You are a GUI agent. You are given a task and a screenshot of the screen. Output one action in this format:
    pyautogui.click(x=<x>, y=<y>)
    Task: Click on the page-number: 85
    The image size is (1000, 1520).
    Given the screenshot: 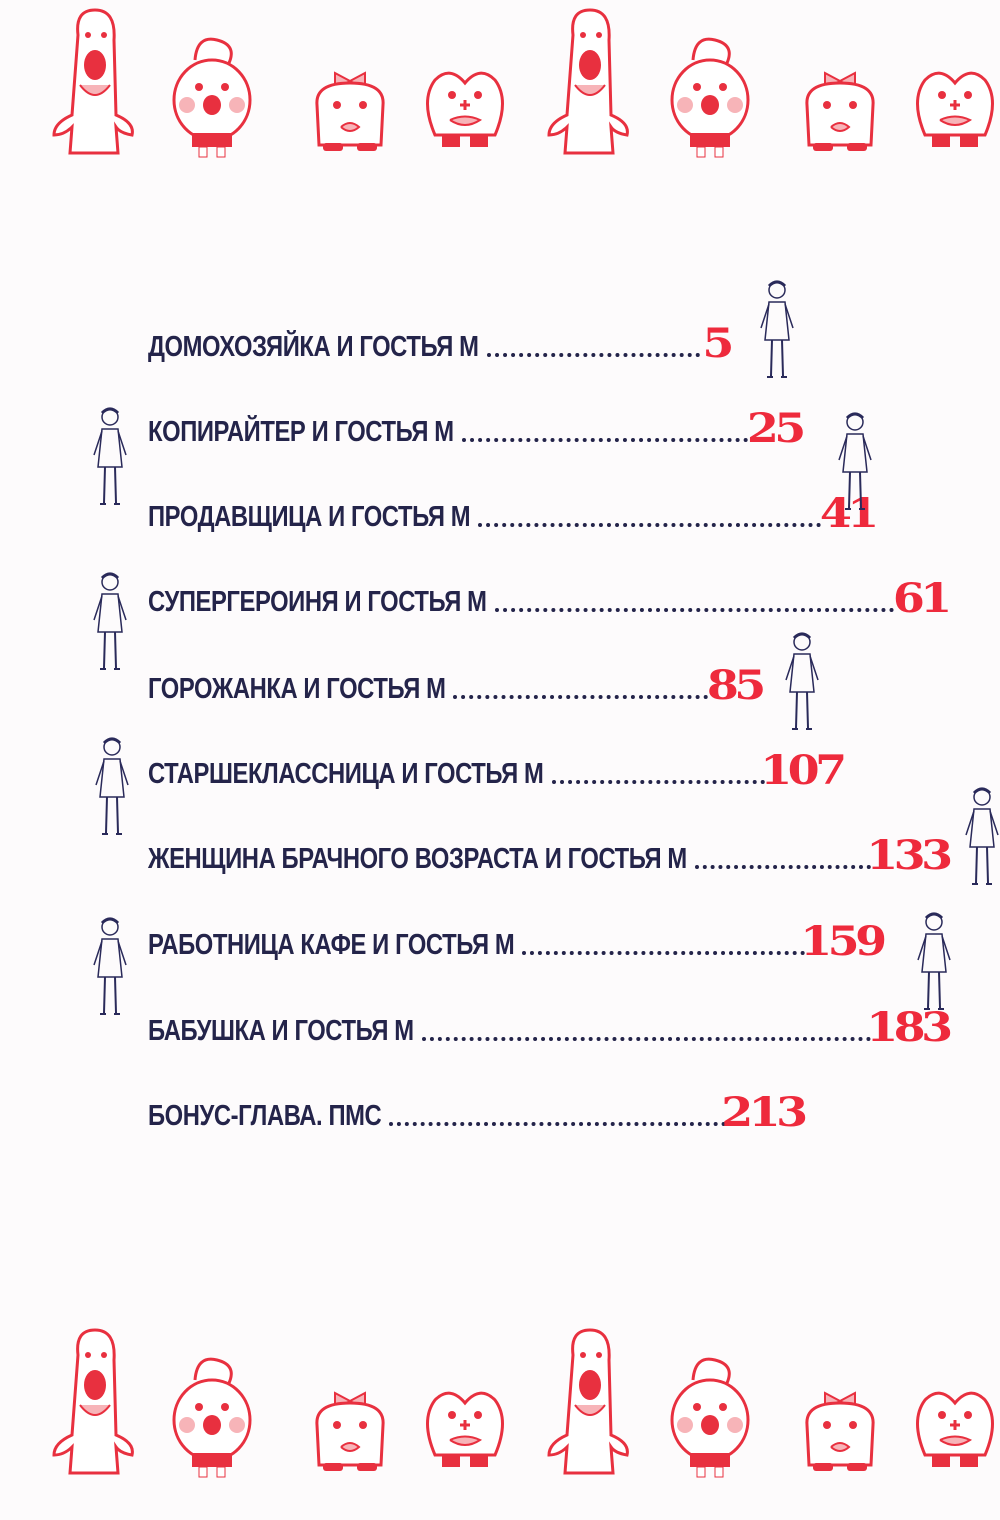 What is the action you would take?
    pyautogui.click(x=736, y=685)
    